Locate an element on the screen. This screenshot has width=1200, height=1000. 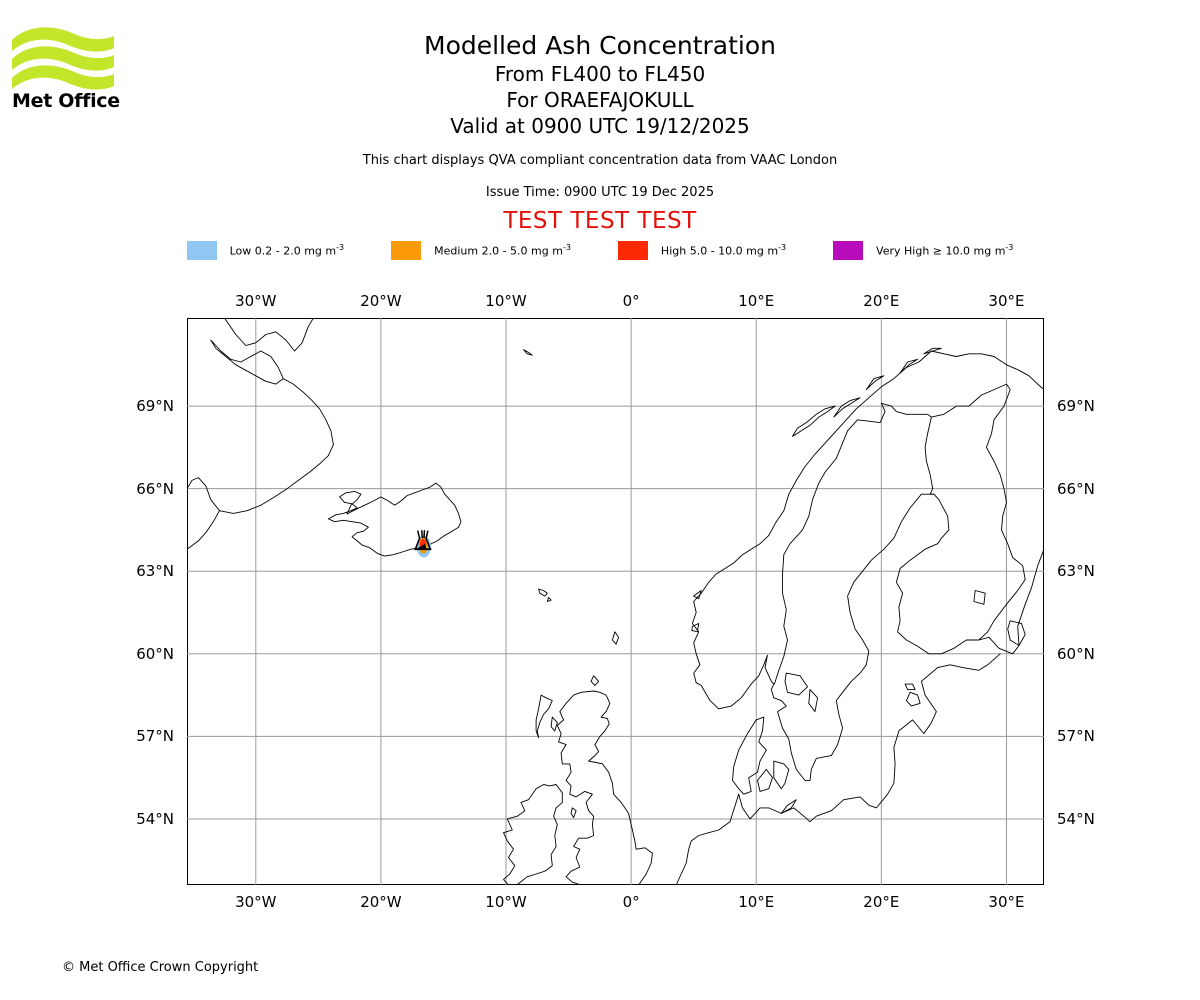
met-office-wave-icon is located at coordinates (63, 58).